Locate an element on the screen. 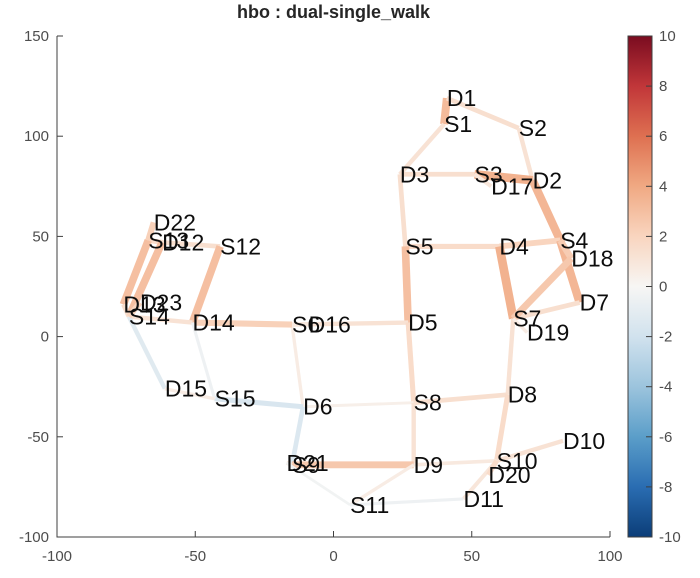  detector-label-d6: D6 is located at coordinates (317, 407).